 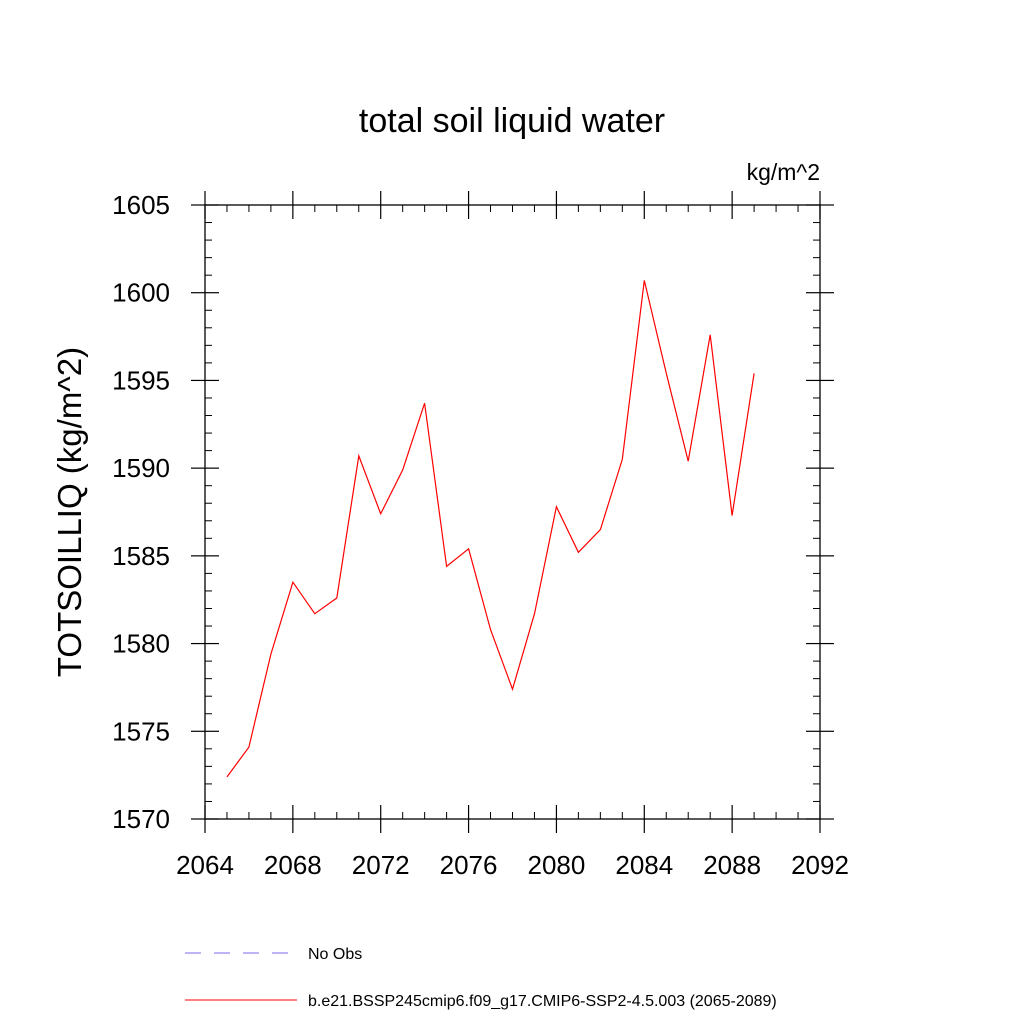 What do you see at coordinates (141, 205) in the screenshot?
I see `y-tick-label: 1605` at bounding box center [141, 205].